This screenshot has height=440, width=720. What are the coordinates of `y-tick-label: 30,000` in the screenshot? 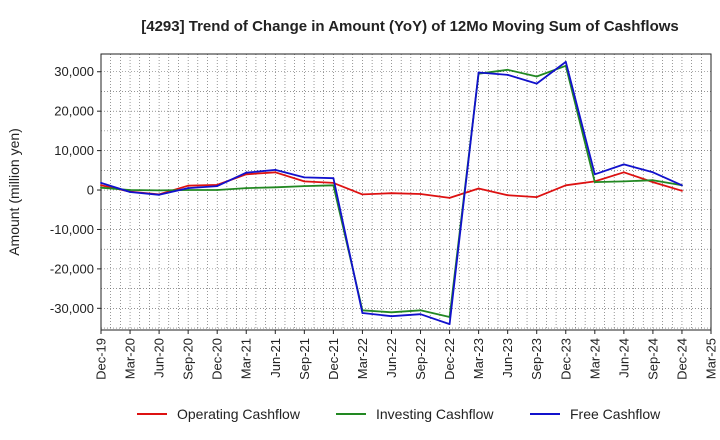 It's located at (74, 71).